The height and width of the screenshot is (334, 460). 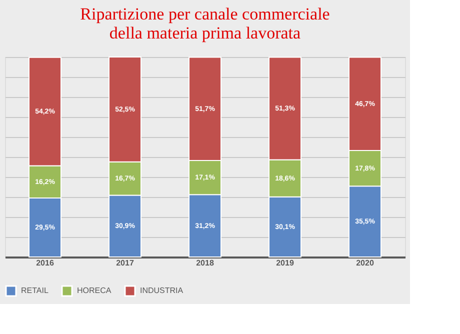 What do you see at coordinates (285, 263) in the screenshot?
I see `x-tick-label: 2019` at bounding box center [285, 263].